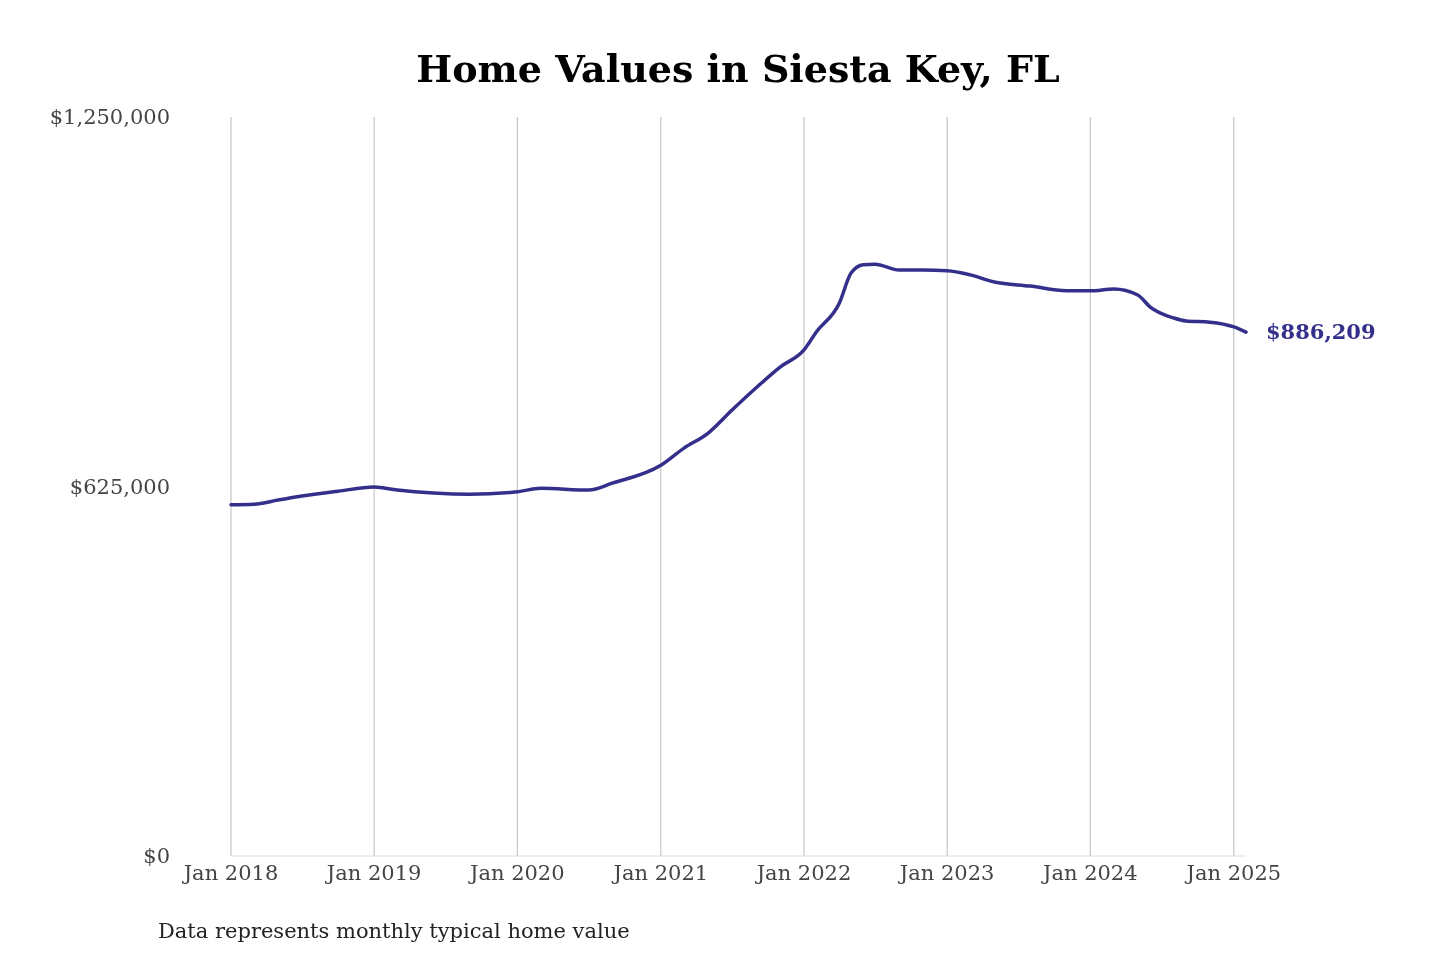  Describe the element at coordinates (738, 68) in the screenshot. I see `chart-title: Home Values in Siesta Key, FL` at that location.